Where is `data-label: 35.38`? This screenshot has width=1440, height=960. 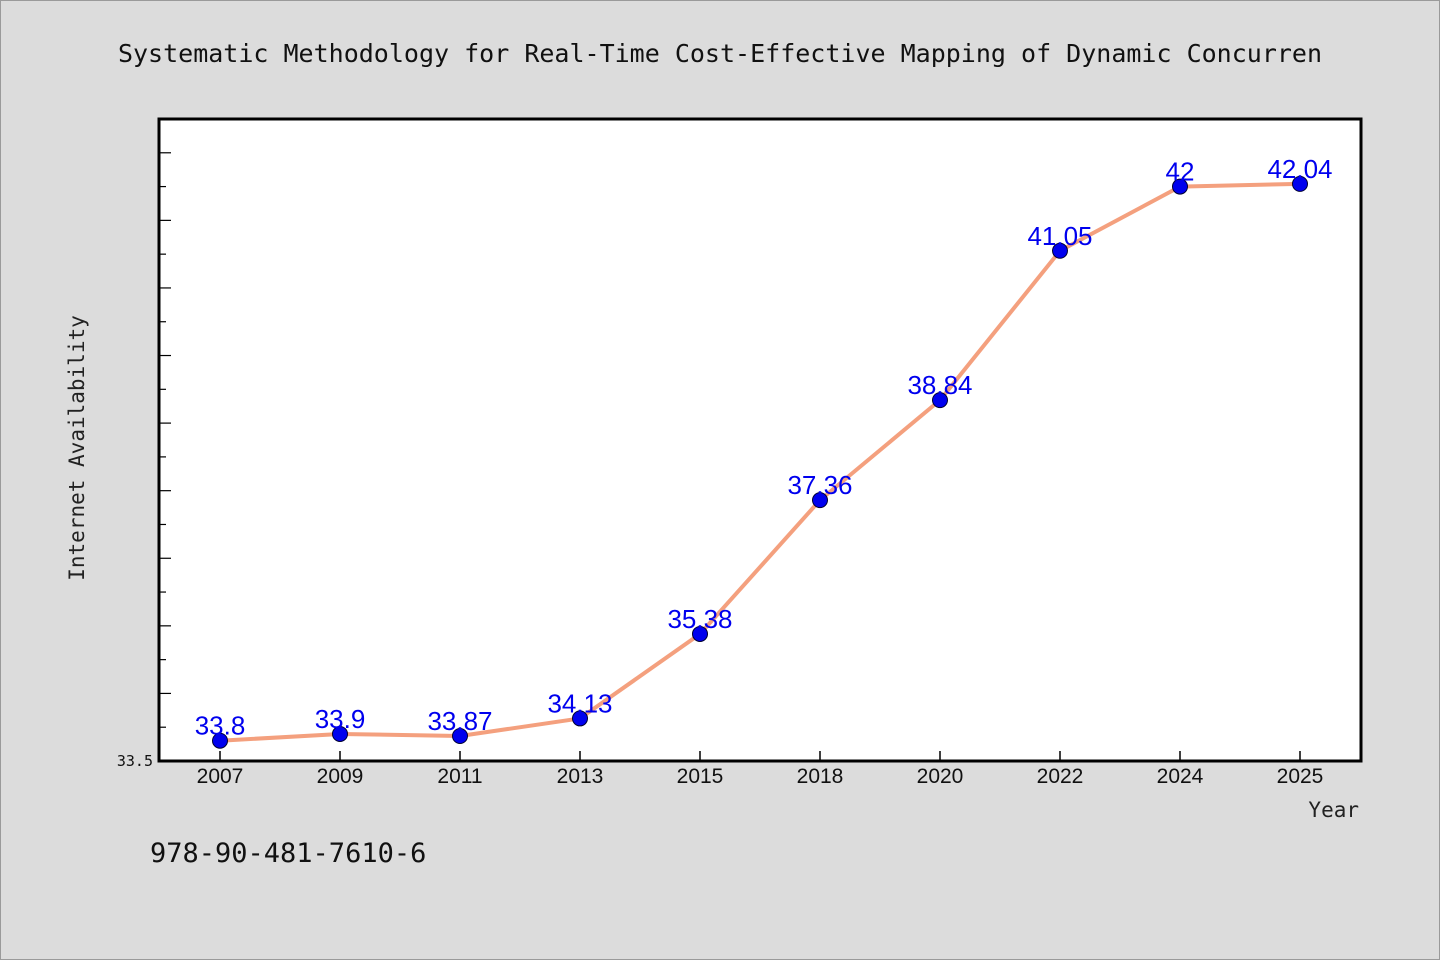 data-label: 35.38 is located at coordinates (699, 619).